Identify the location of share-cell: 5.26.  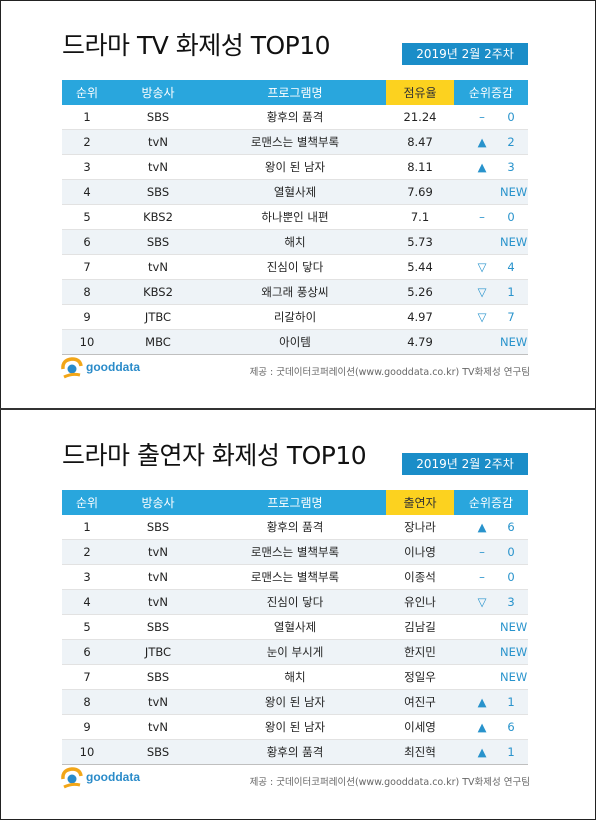
(420, 292).